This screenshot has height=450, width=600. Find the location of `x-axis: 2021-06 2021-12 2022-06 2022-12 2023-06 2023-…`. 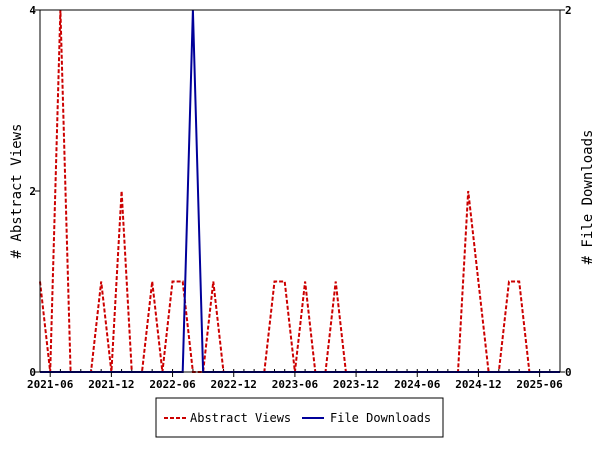

x-axis: 2021-06 2021-12 2022-06 2022-12 2023-06 2023-… is located at coordinates (295, 381).